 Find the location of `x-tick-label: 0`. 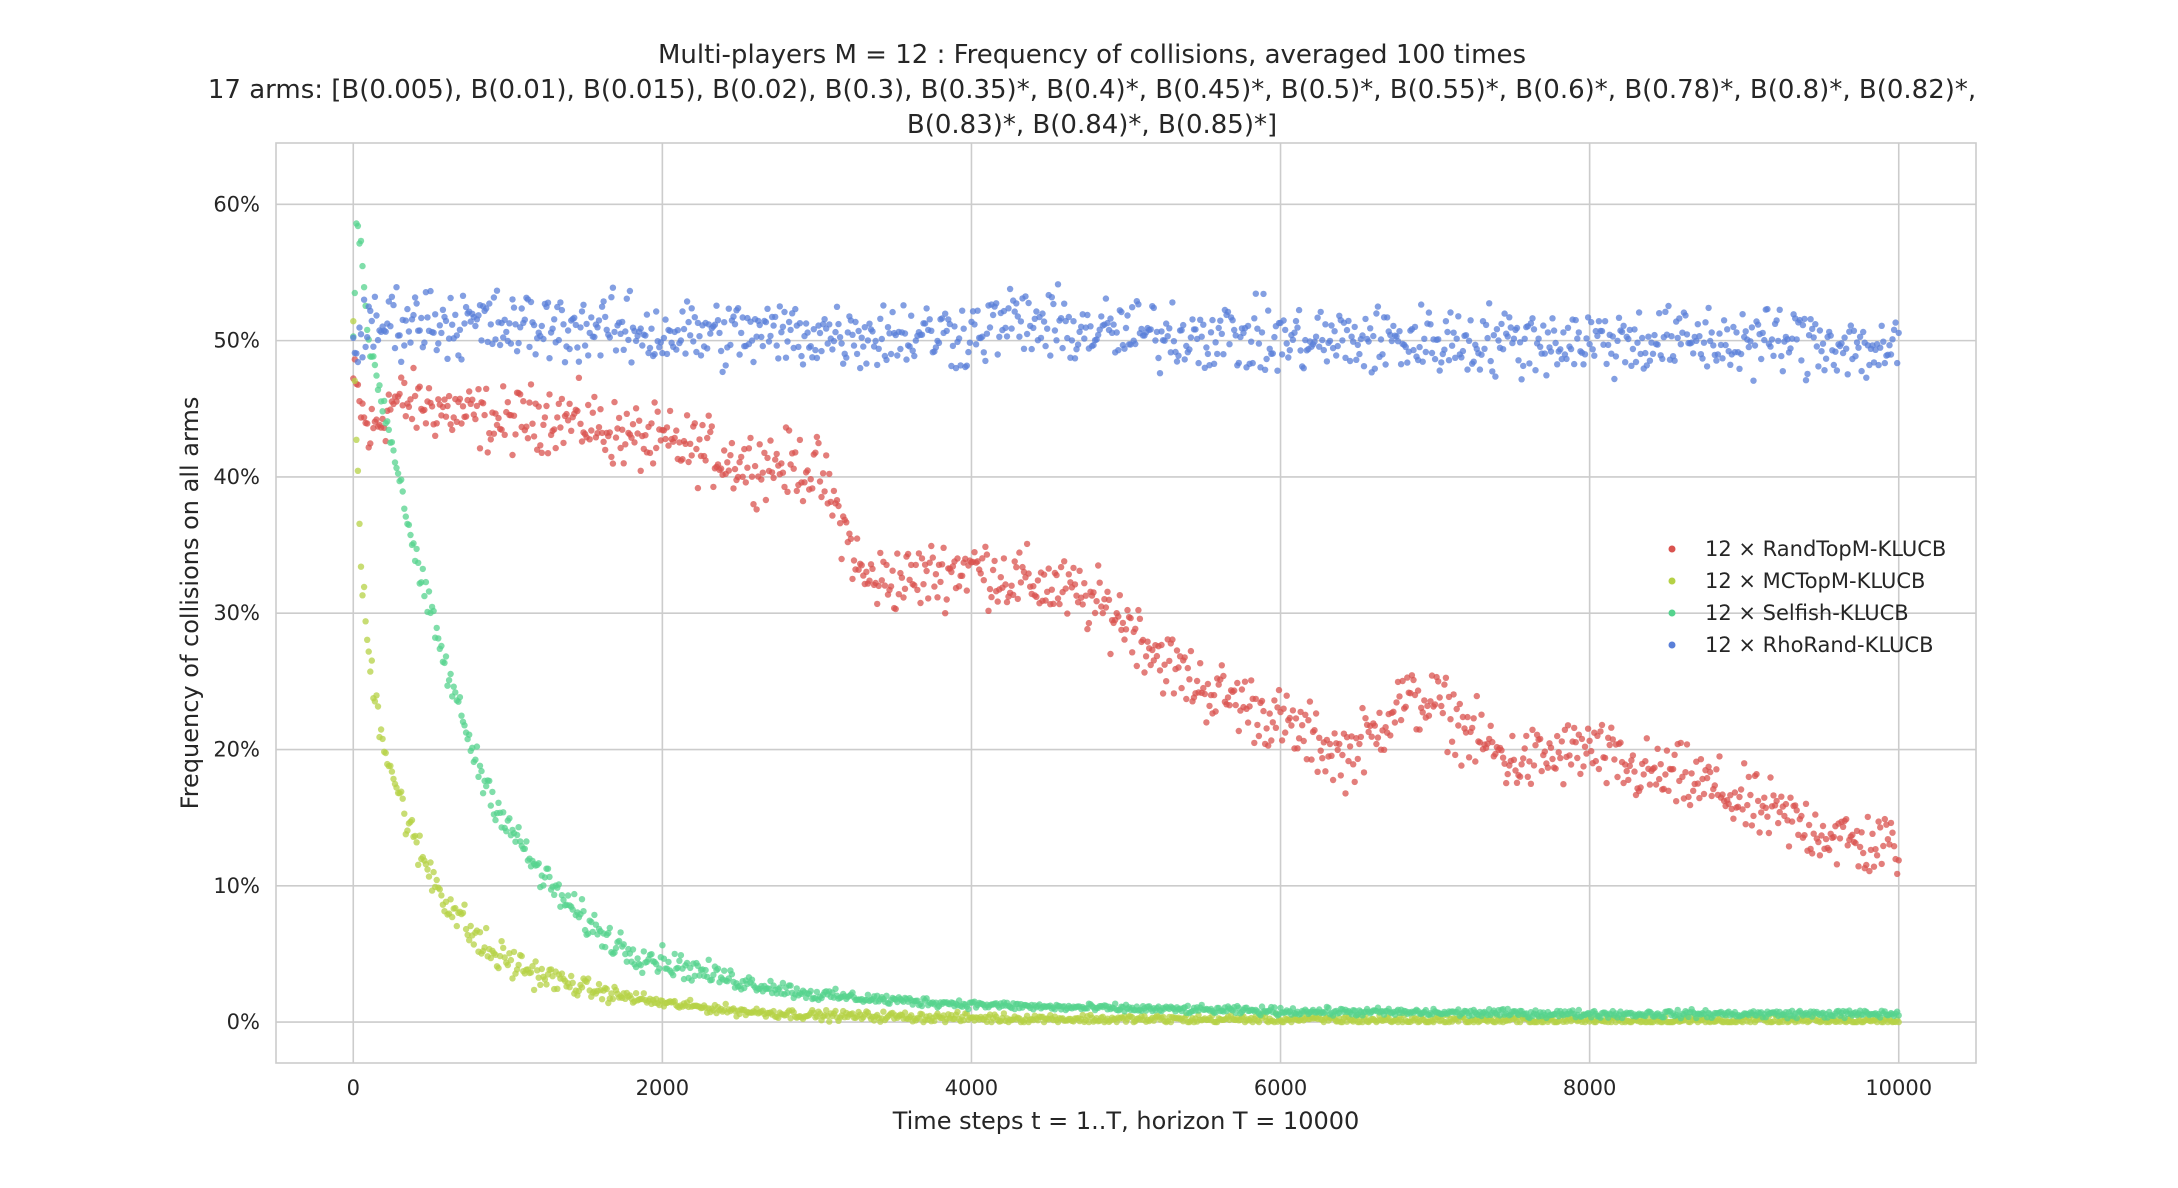

x-tick-label: 0 is located at coordinates (353, 1088).